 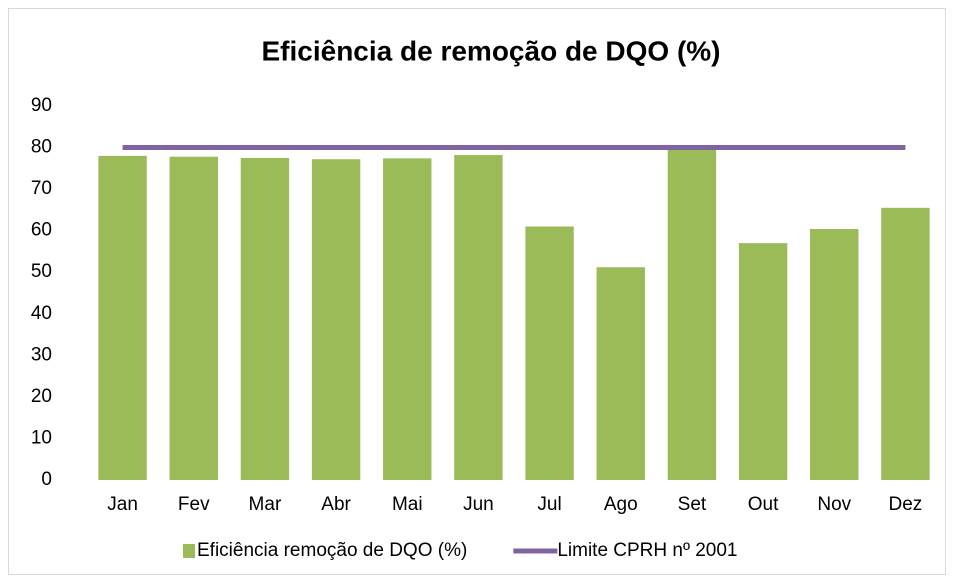 I want to click on x-tick-label: Nov, so click(x=834, y=504).